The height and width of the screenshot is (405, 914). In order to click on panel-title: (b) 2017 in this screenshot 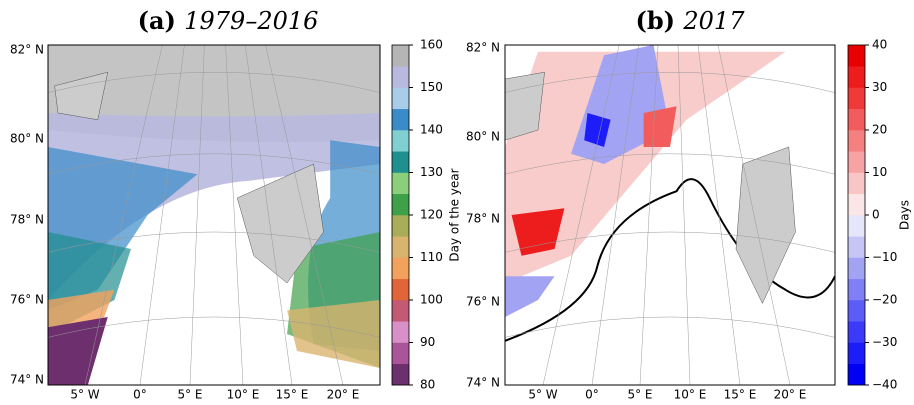, I will do `click(691, 20)`.